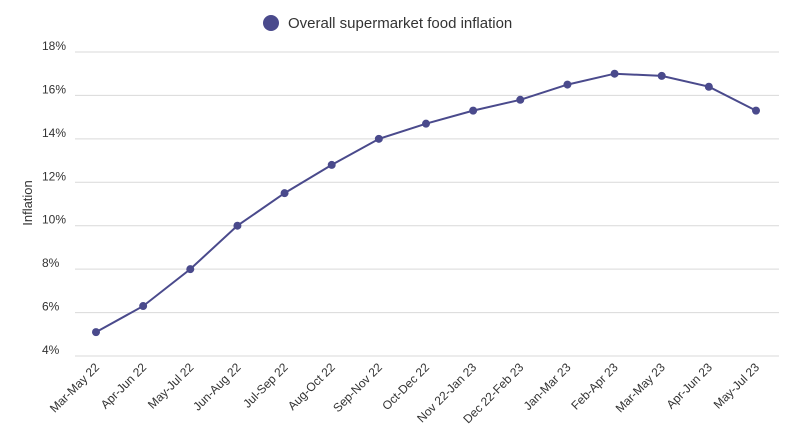  I want to click on y-axis-ticks: 4% 6% 8% 10% 12% 14% 16% 18%, so click(54, 198).